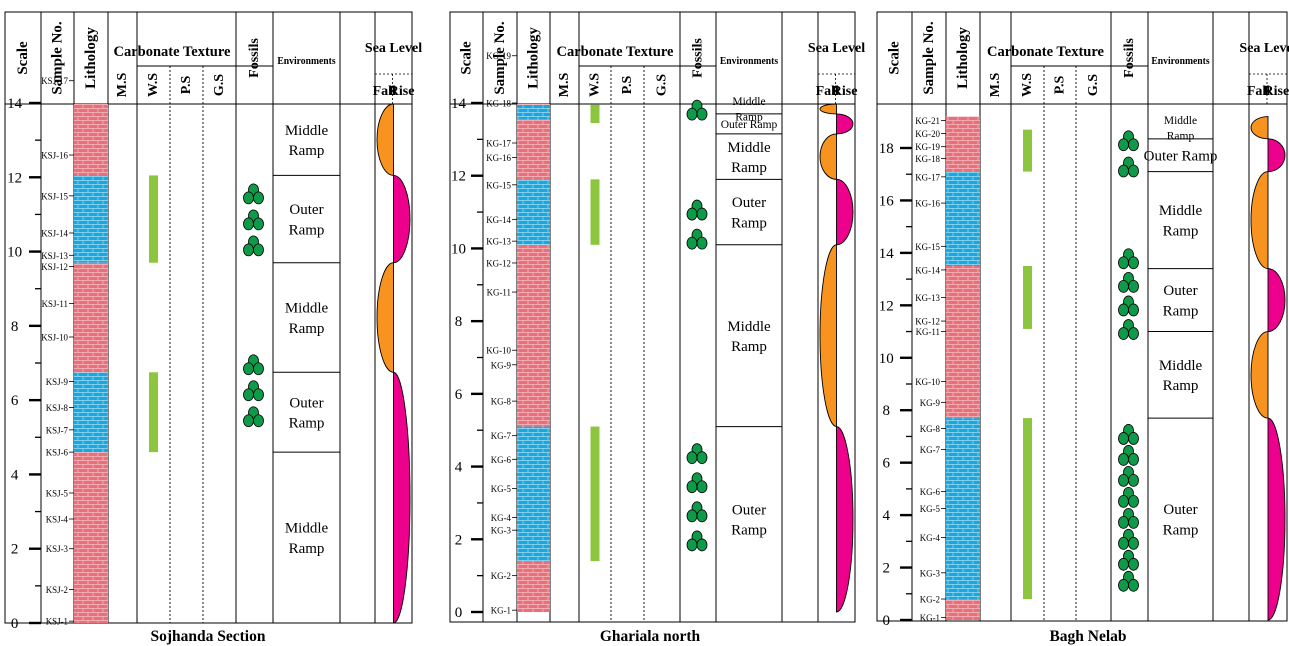 Image resolution: width=1289 pixels, height=646 pixels. What do you see at coordinates (930, 509) in the screenshot?
I see `sample-label: KG-5` at bounding box center [930, 509].